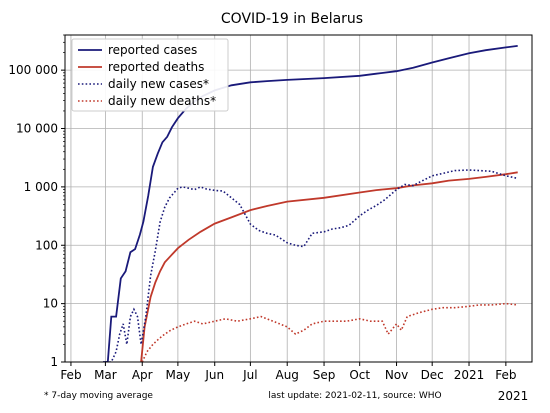 The image size is (550, 413). Describe the element at coordinates (46, 245) in the screenshot. I see `y-tick-label: 100` at that location.